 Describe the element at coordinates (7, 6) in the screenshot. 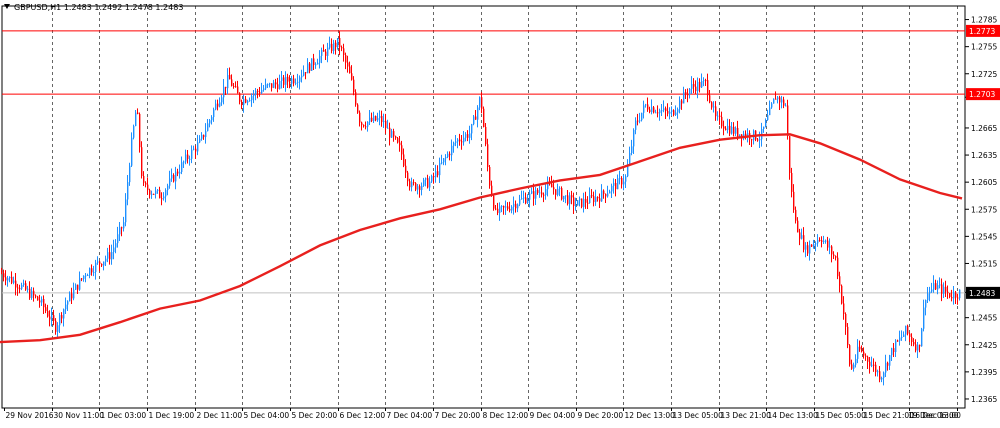

I see `dropdown-triangle-icon` at that location.